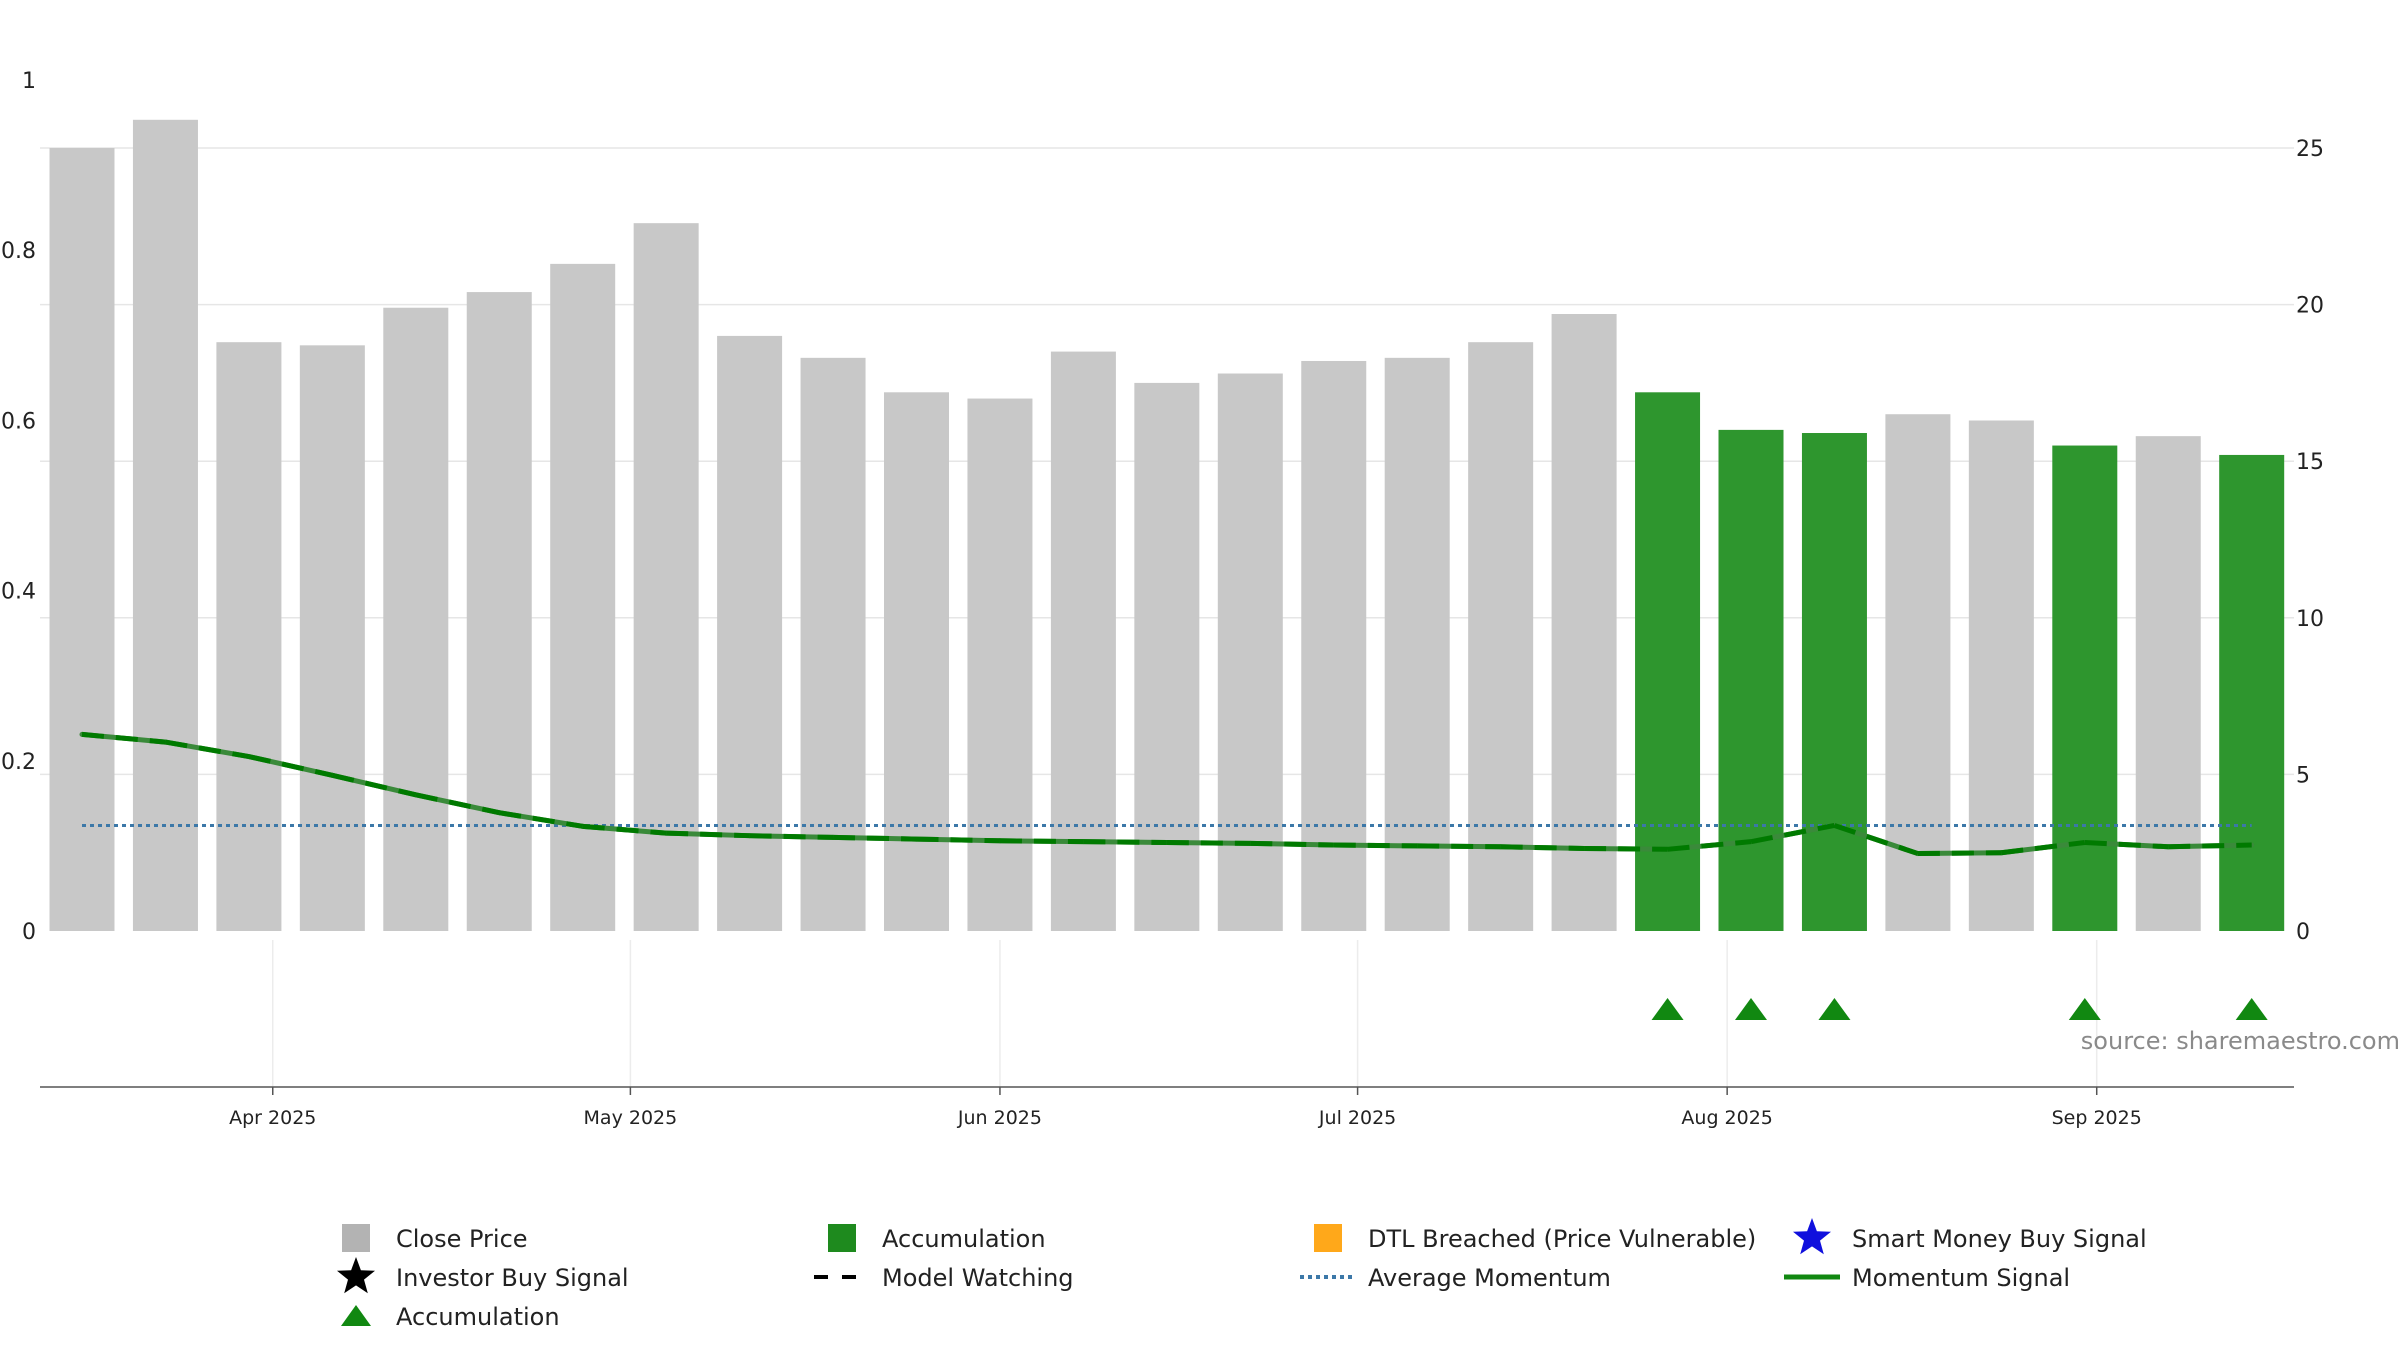 The height and width of the screenshot is (1350, 2400). What do you see at coordinates (2310, 462) in the screenshot?
I see `right-tick-label: 15` at bounding box center [2310, 462].